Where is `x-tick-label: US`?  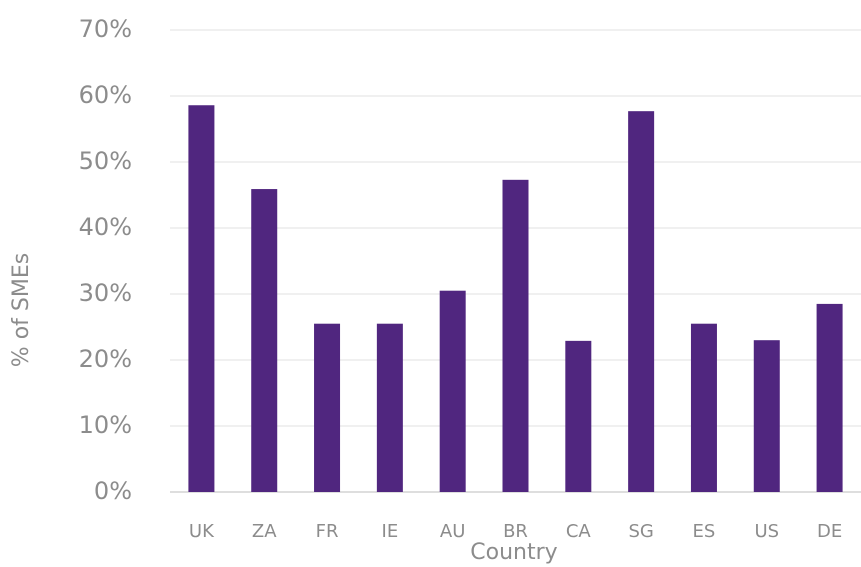
x-tick-label: US is located at coordinates (766, 531).